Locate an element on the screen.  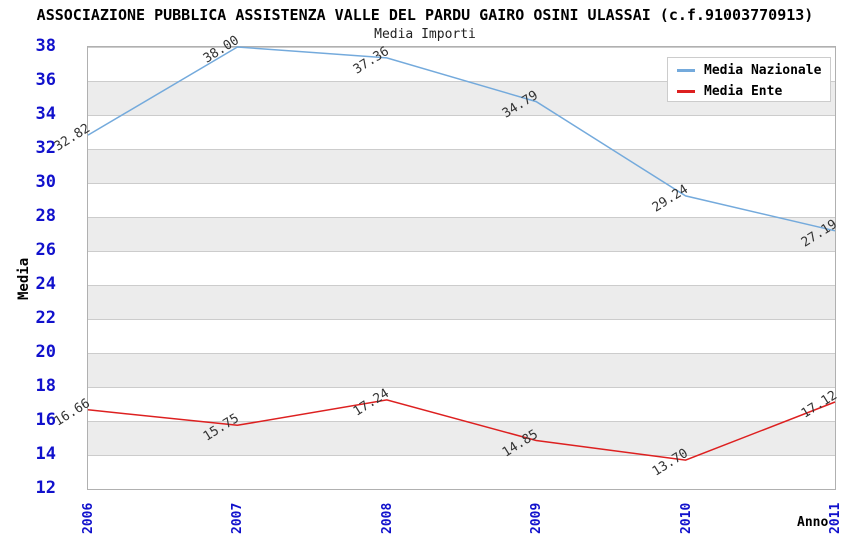
x-tick-label: 2010 is located at coordinates (686, 518).